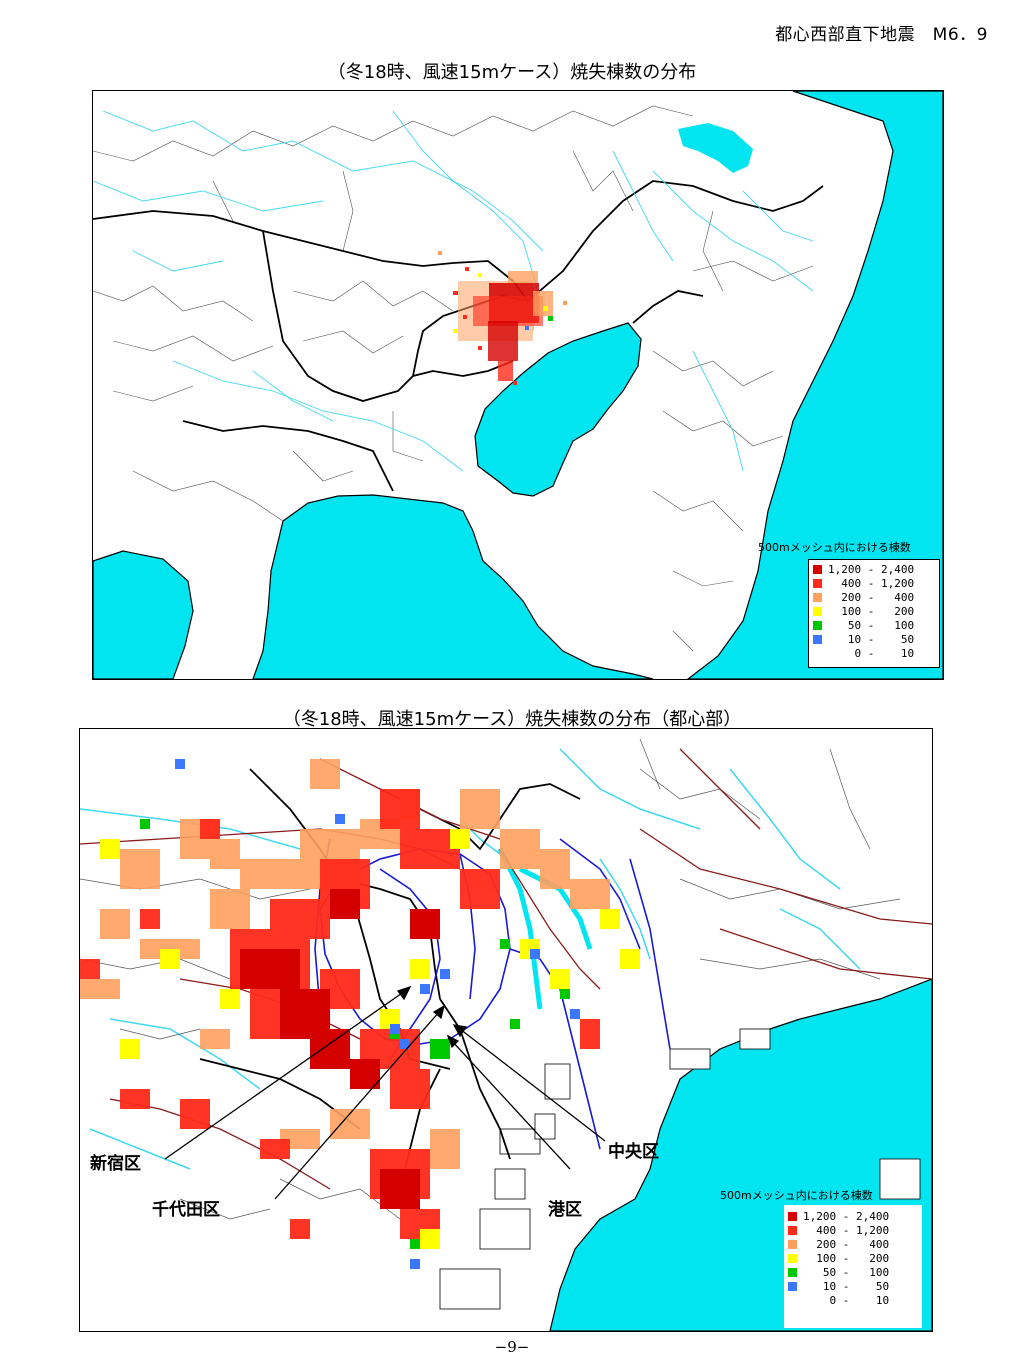 The width and height of the screenshot is (1024, 1365). What do you see at coordinates (815, 385) in the screenshot?
I see `pacific-east` at bounding box center [815, 385].